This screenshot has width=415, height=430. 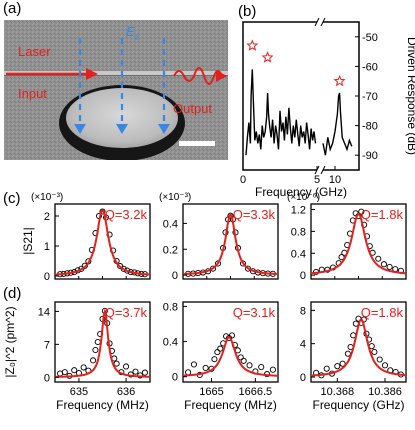 I want to click on xlabel: Frequency (GHz), so click(x=358, y=405).